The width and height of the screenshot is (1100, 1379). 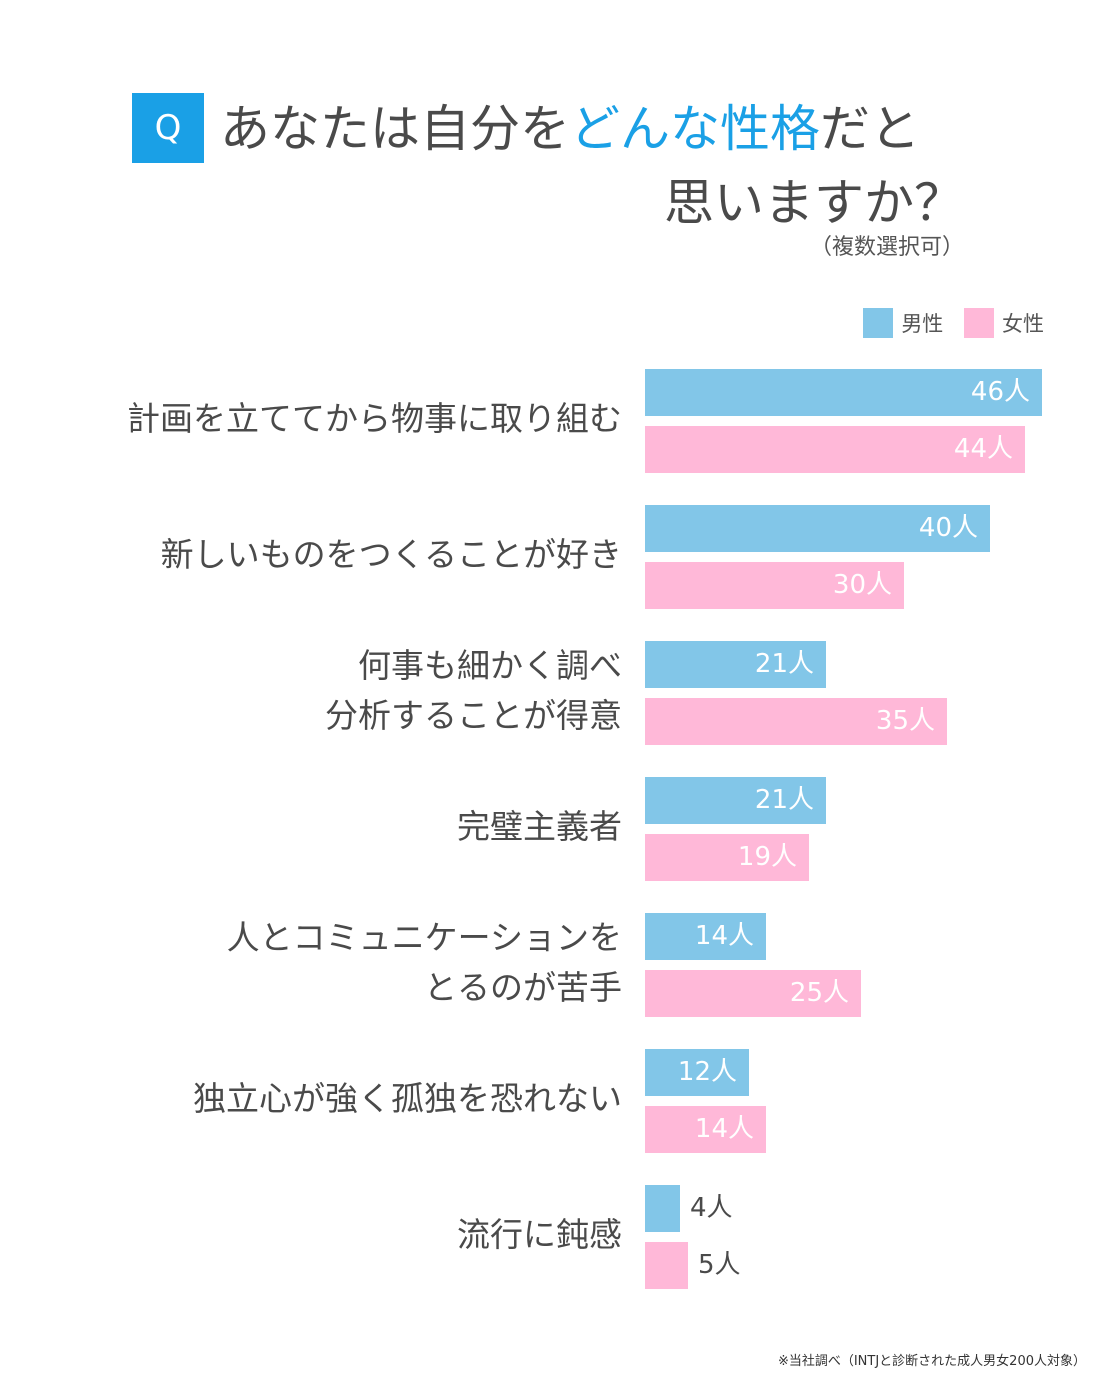 What do you see at coordinates (878, 323) in the screenshot?
I see `legend-swatch-male` at bounding box center [878, 323].